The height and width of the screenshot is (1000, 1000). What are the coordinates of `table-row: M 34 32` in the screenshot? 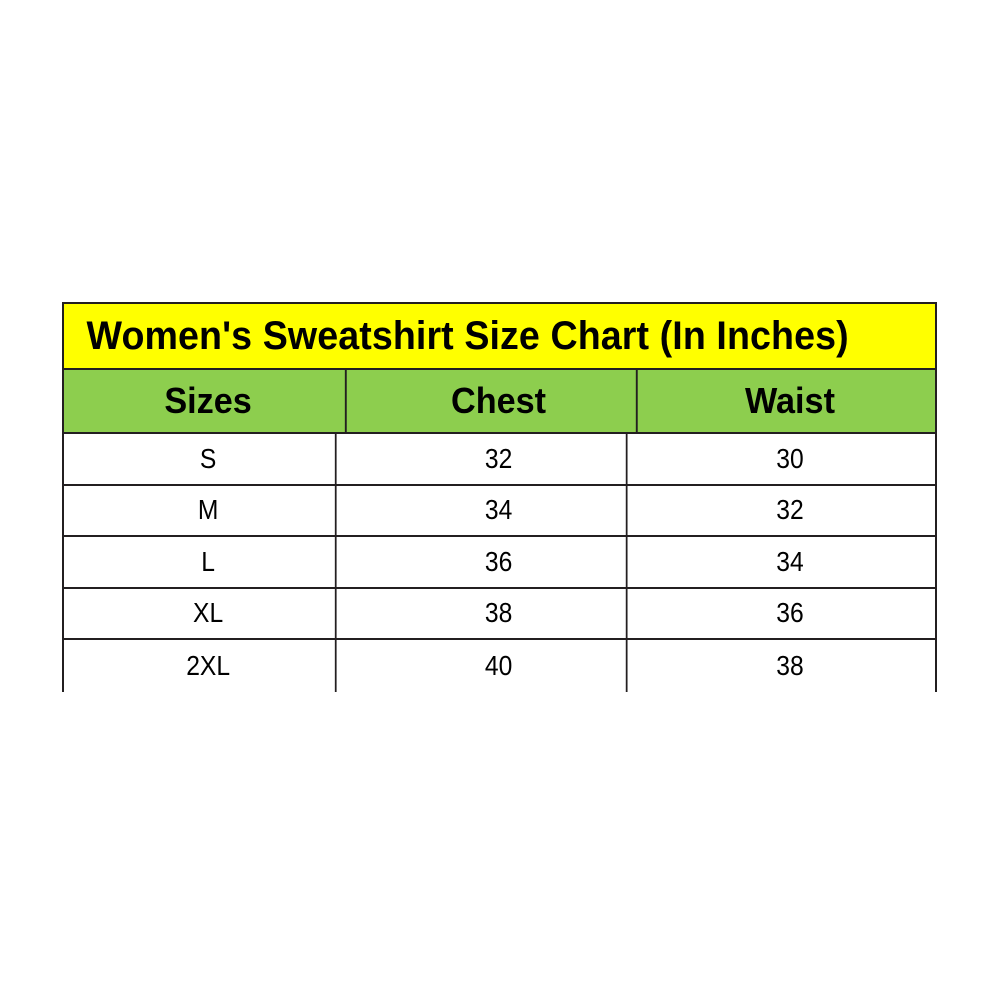 It's located at (499, 511).